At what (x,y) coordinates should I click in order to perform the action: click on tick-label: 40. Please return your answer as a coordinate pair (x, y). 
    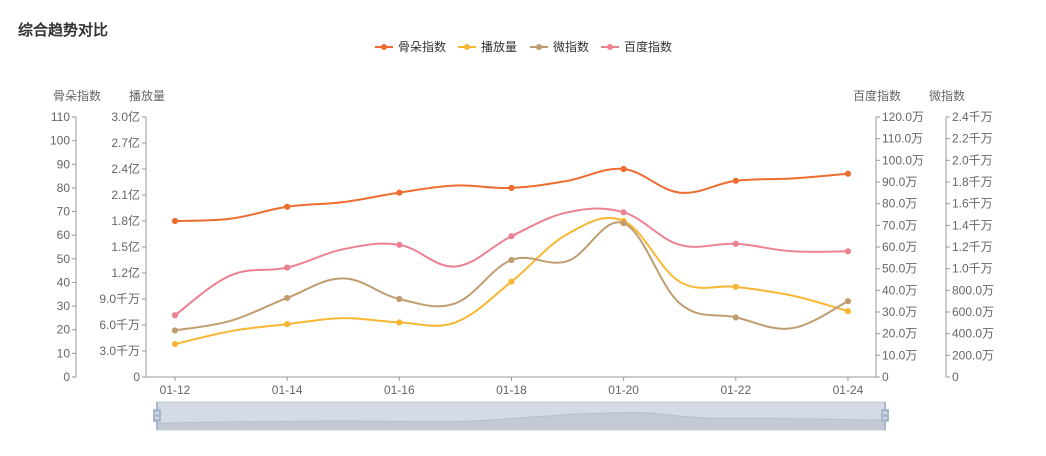
    Looking at the image, I should click on (64, 282).